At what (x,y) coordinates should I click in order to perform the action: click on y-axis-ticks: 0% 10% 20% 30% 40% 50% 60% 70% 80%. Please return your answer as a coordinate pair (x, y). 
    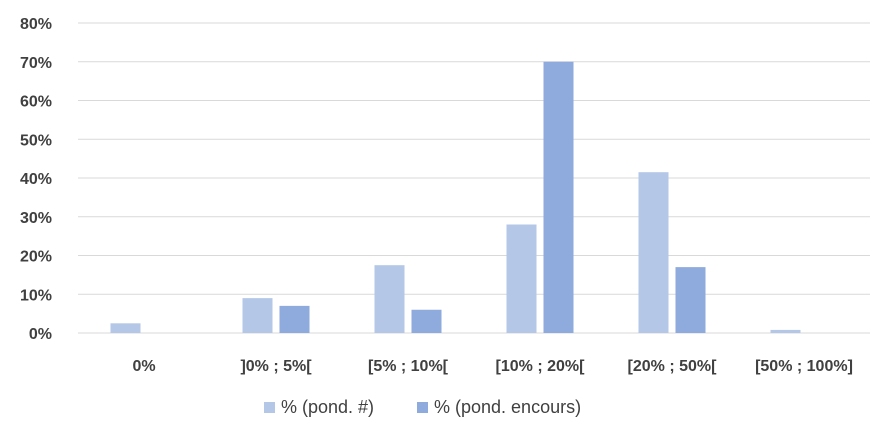
    Looking at the image, I should click on (36, 179).